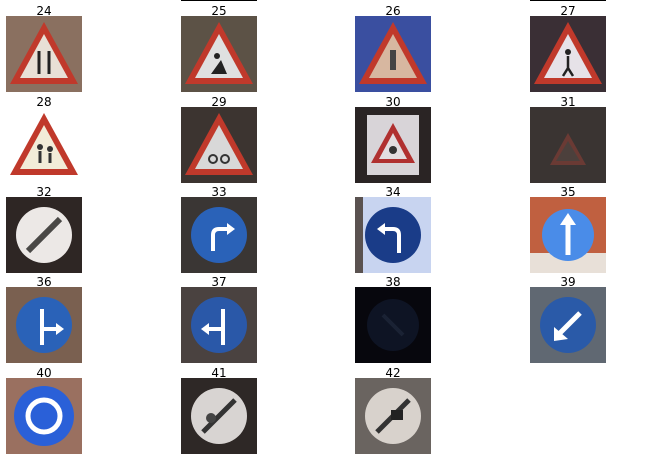 The image size is (656, 464). What do you see at coordinates (393, 145) in the screenshot?
I see `ice-snow-sign` at bounding box center [393, 145].